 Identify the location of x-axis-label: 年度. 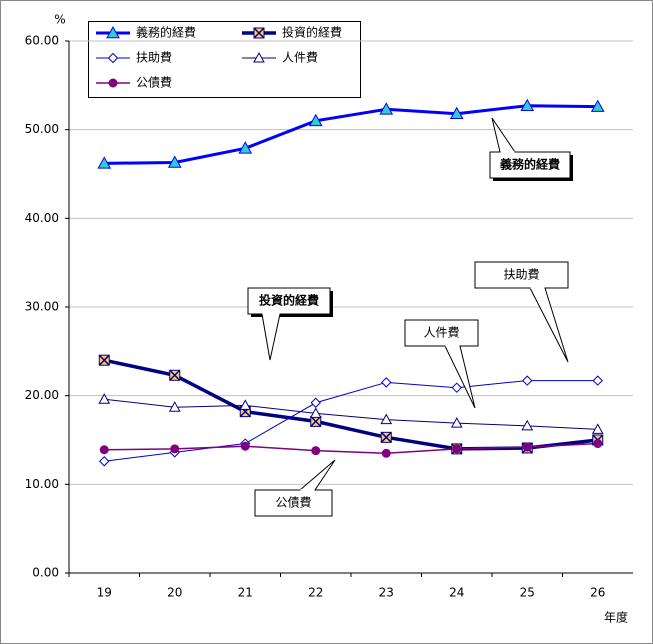
(616, 617).